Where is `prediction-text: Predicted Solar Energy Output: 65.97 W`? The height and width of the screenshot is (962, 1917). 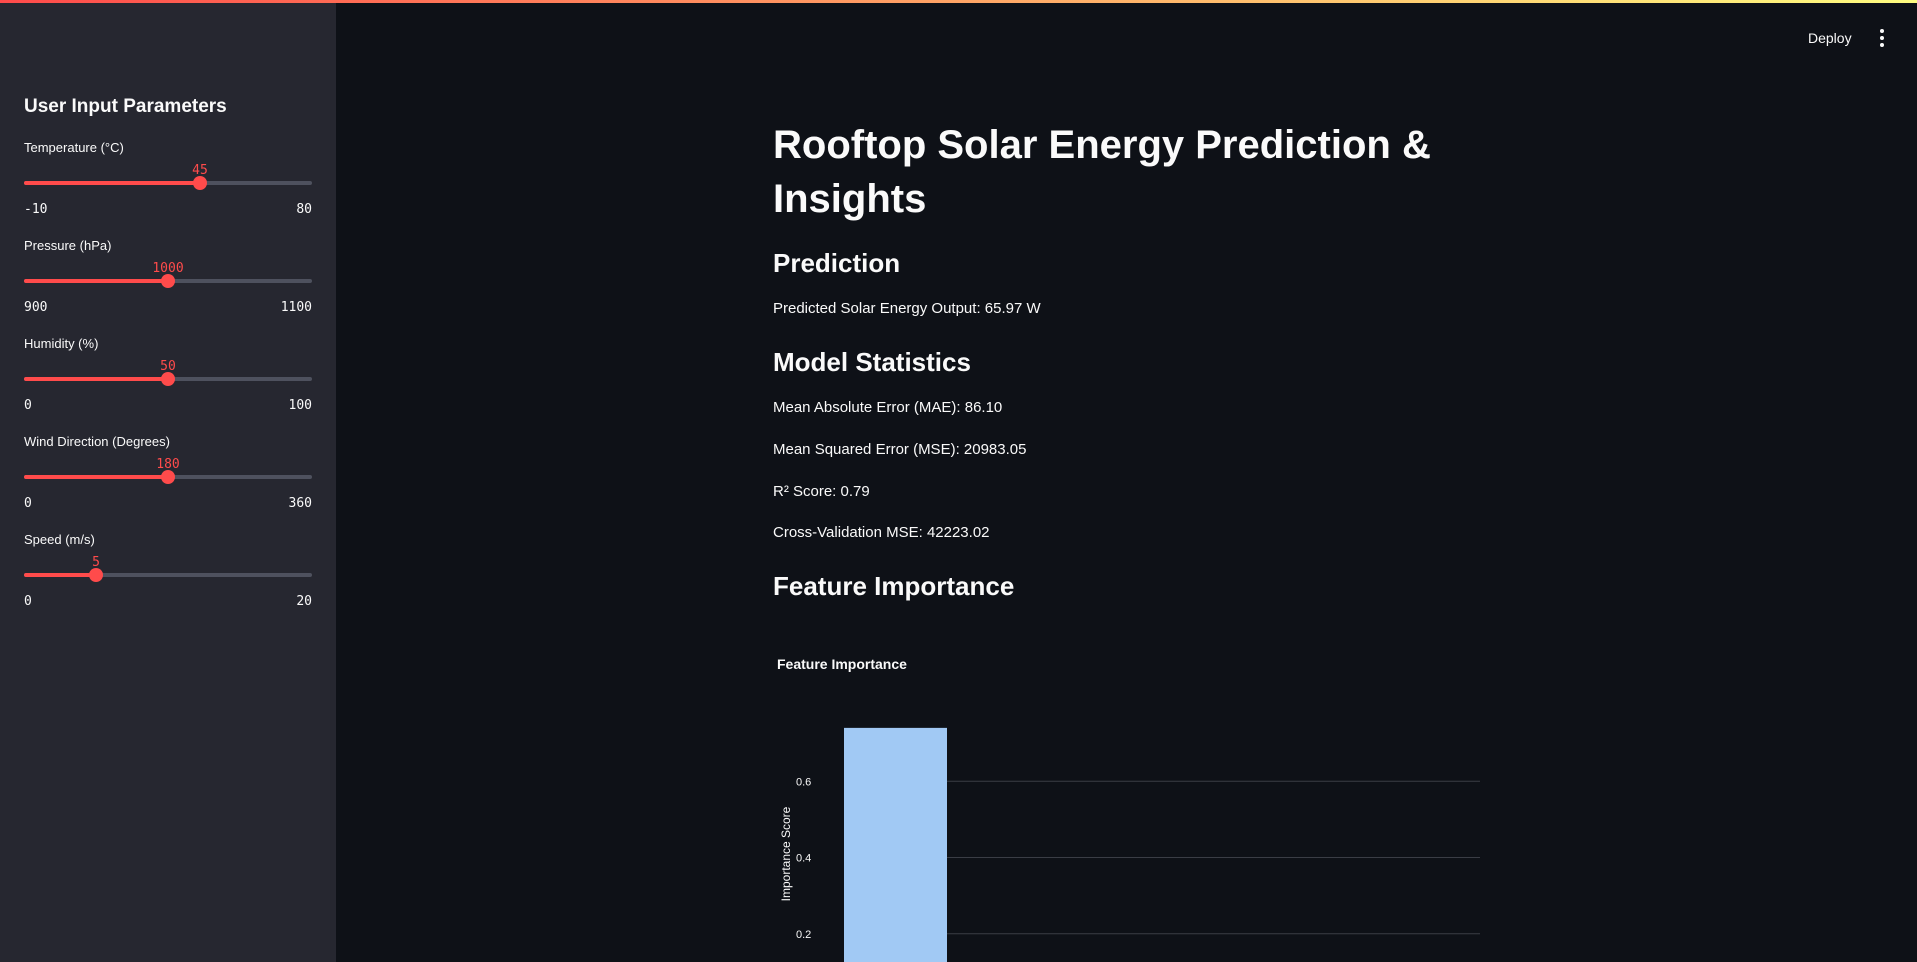 prediction-text: Predicted Solar Energy Output: 65.97 W is located at coordinates (907, 308).